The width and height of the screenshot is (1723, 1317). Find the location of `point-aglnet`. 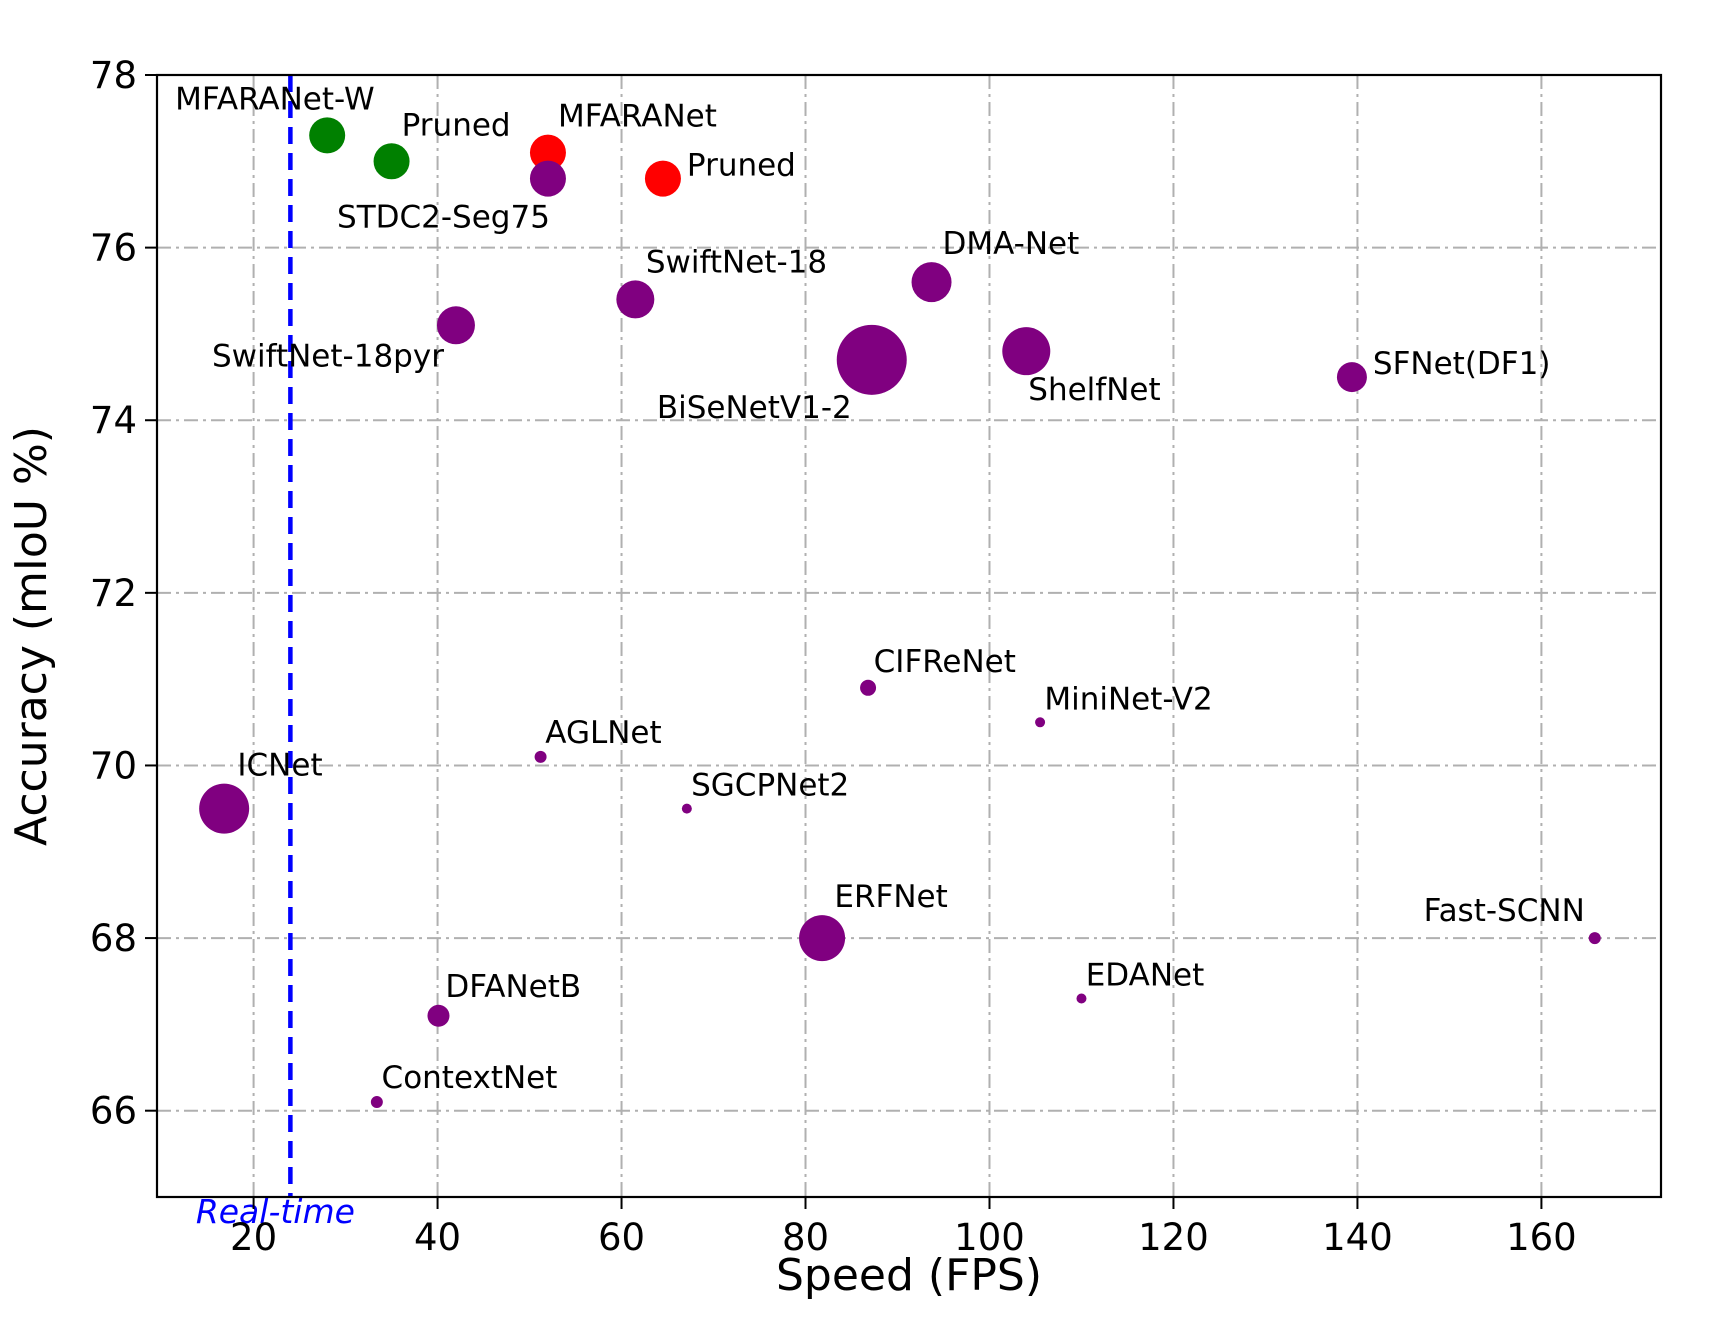

point-aglnet is located at coordinates (540, 756).